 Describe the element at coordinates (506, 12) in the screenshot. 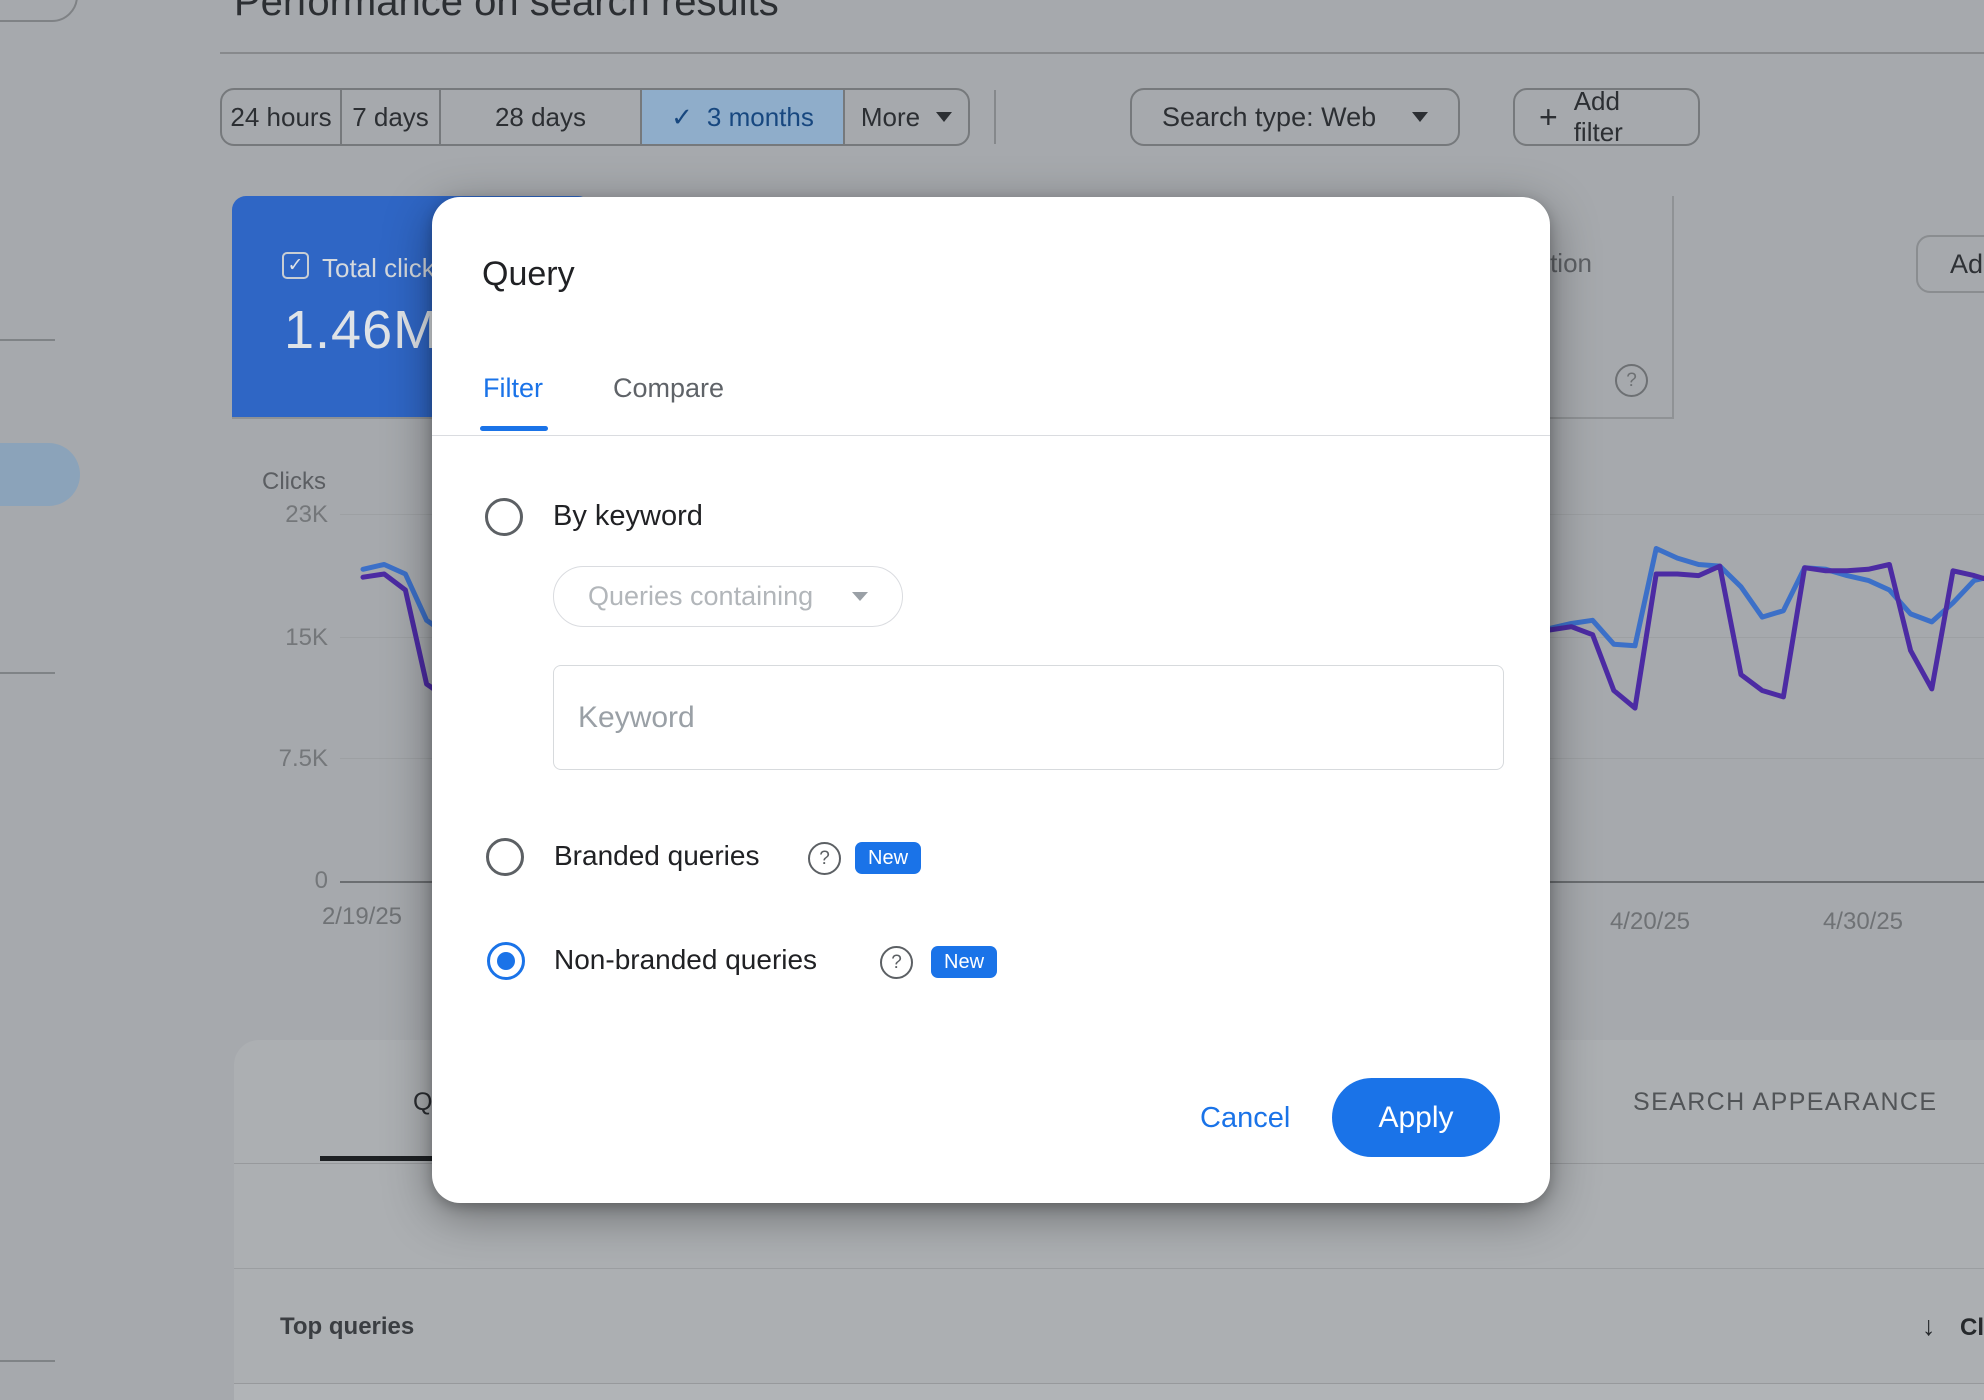

I see `page-title: Performance on search results` at that location.